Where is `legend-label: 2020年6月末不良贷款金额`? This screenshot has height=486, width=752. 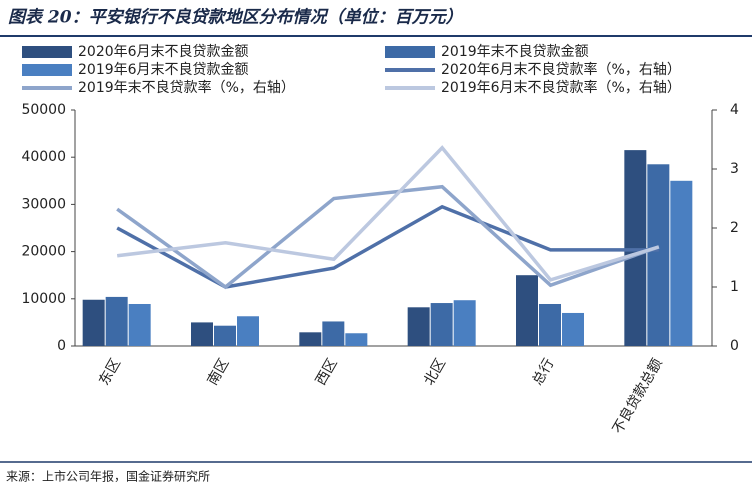 legend-label: 2020年6月末不良贷款金额 is located at coordinates (163, 52).